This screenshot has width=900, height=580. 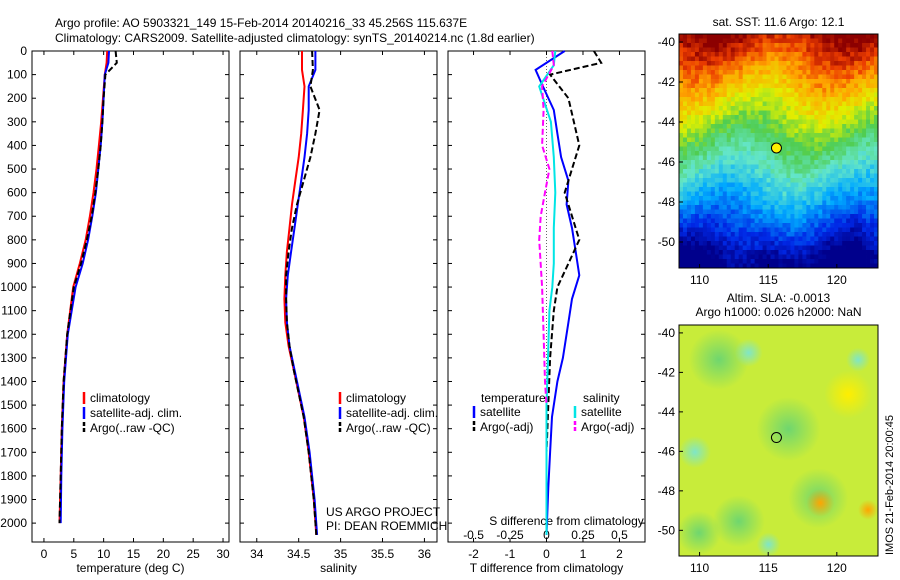 I want to click on legend-title: salinity, so click(x=601, y=398).